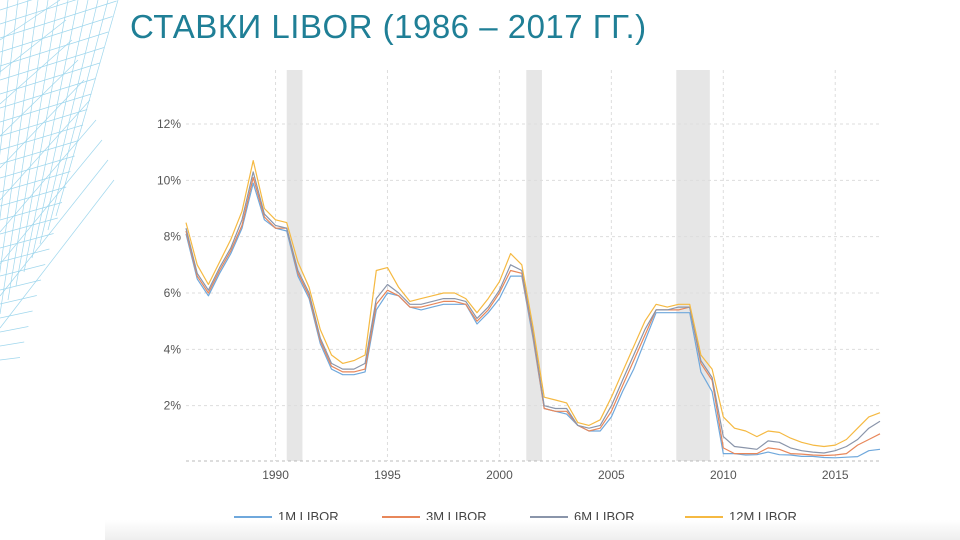 The height and width of the screenshot is (540, 960). What do you see at coordinates (173, 349) in the screenshot?
I see `y-tick-label: 4%` at bounding box center [173, 349].